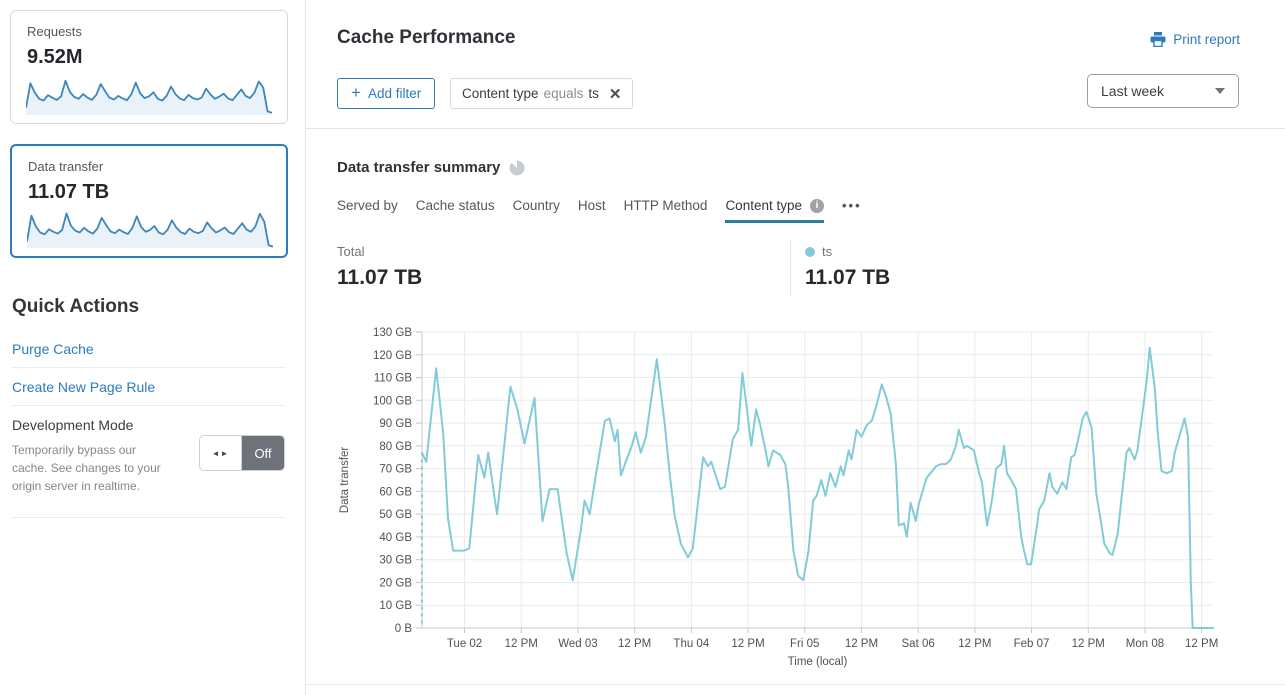  I want to click on tab-http-method: HTTP Method, so click(665, 205).